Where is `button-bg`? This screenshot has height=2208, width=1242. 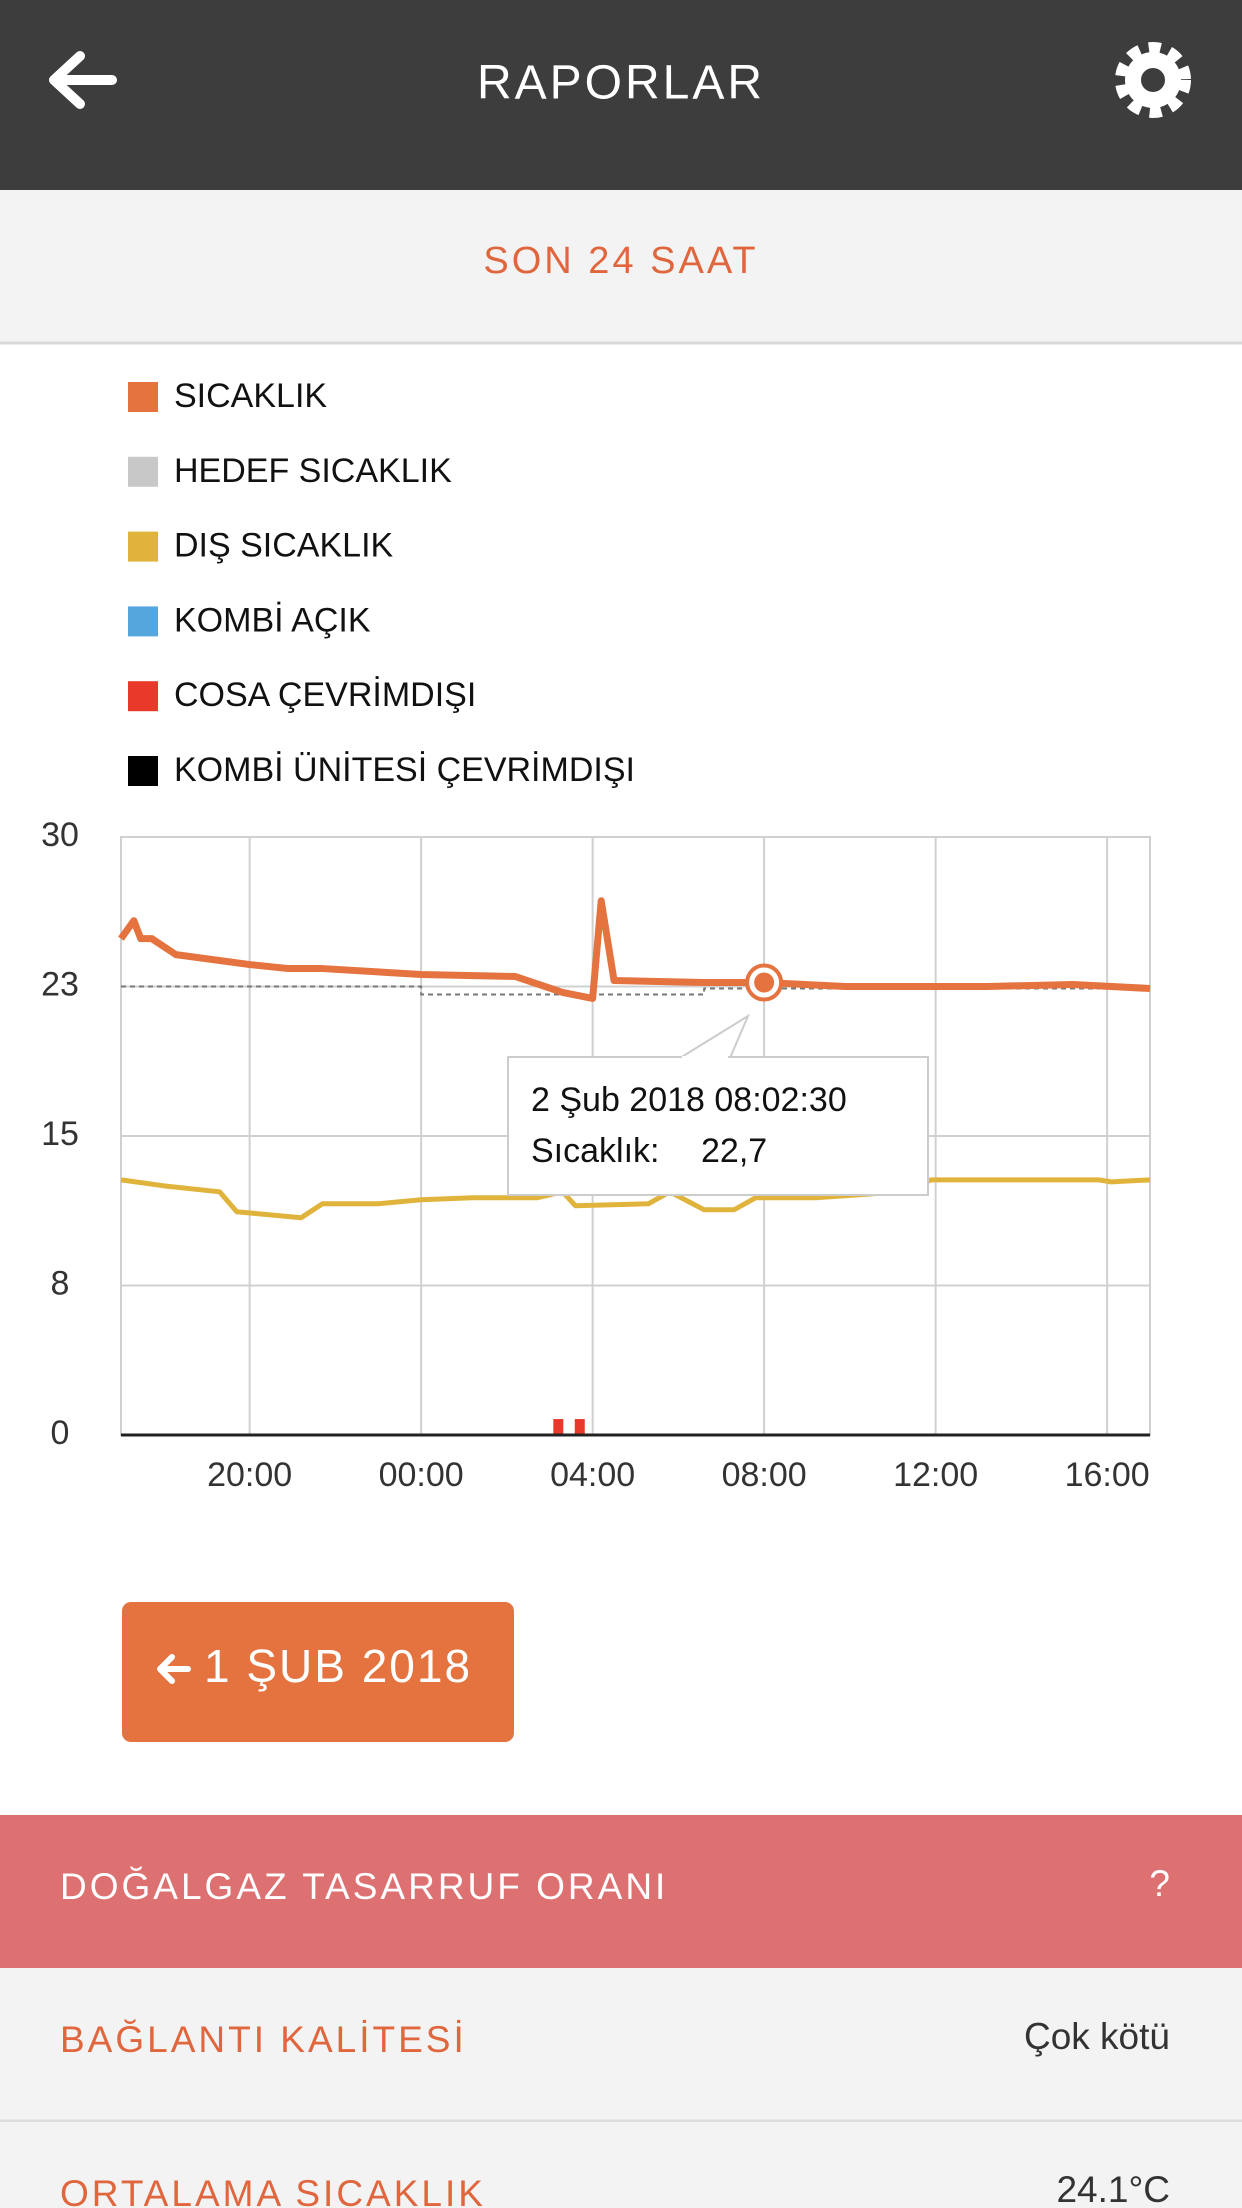 button-bg is located at coordinates (318, 1672).